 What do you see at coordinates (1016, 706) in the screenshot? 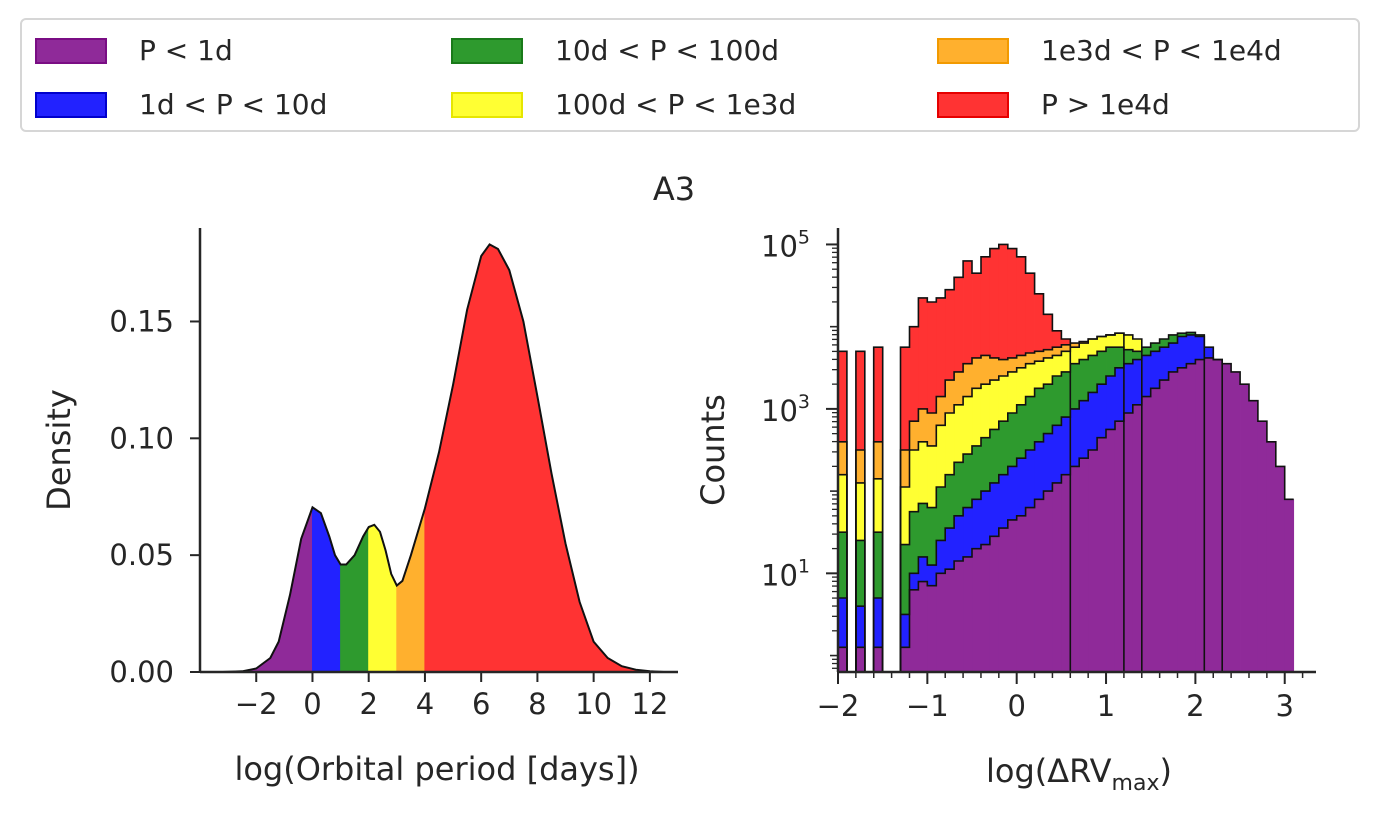
I see `right-x-tick-label: 0` at bounding box center [1016, 706].